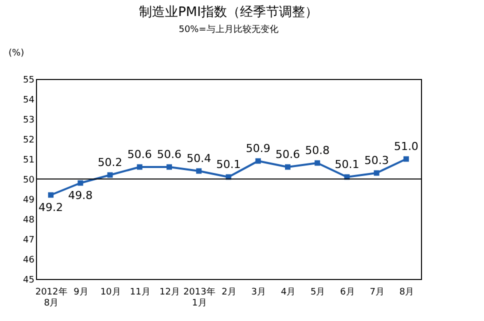 The image size is (484, 321). I want to click on y-tick-label: 46, so click(29, 261).